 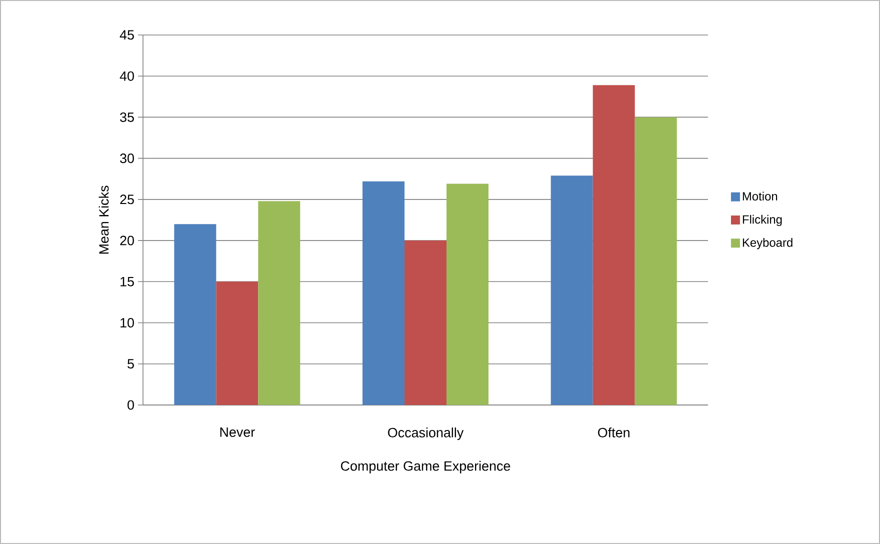 What do you see at coordinates (762, 220) in the screenshot?
I see `legend-label: Flicking` at bounding box center [762, 220].